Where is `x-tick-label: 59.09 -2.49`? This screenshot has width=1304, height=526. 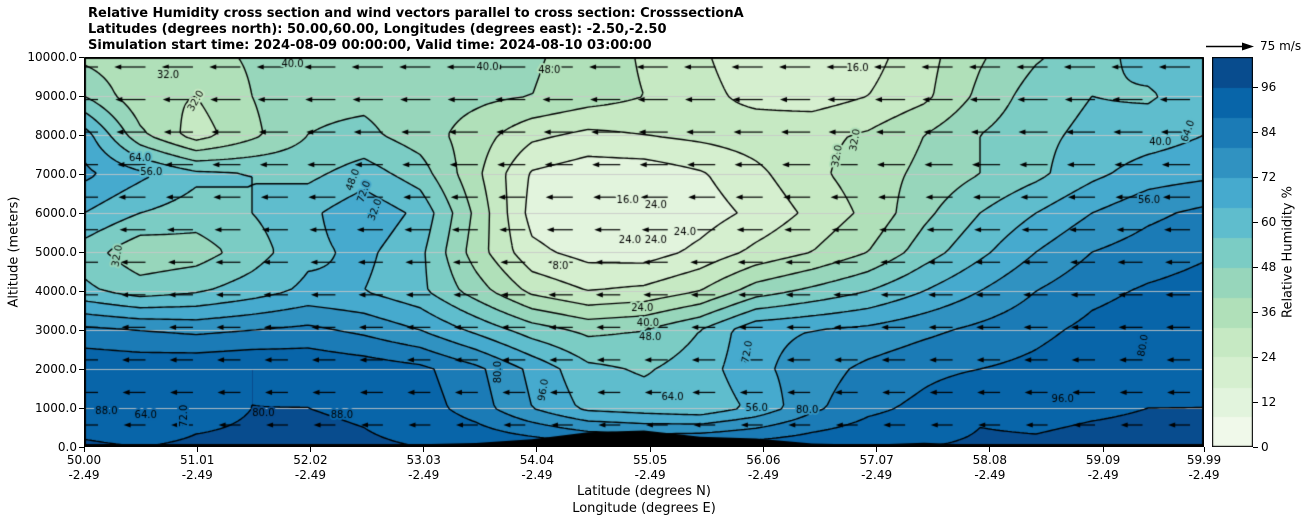 x-tick-label: 59.09 -2.49 is located at coordinates (1103, 468).